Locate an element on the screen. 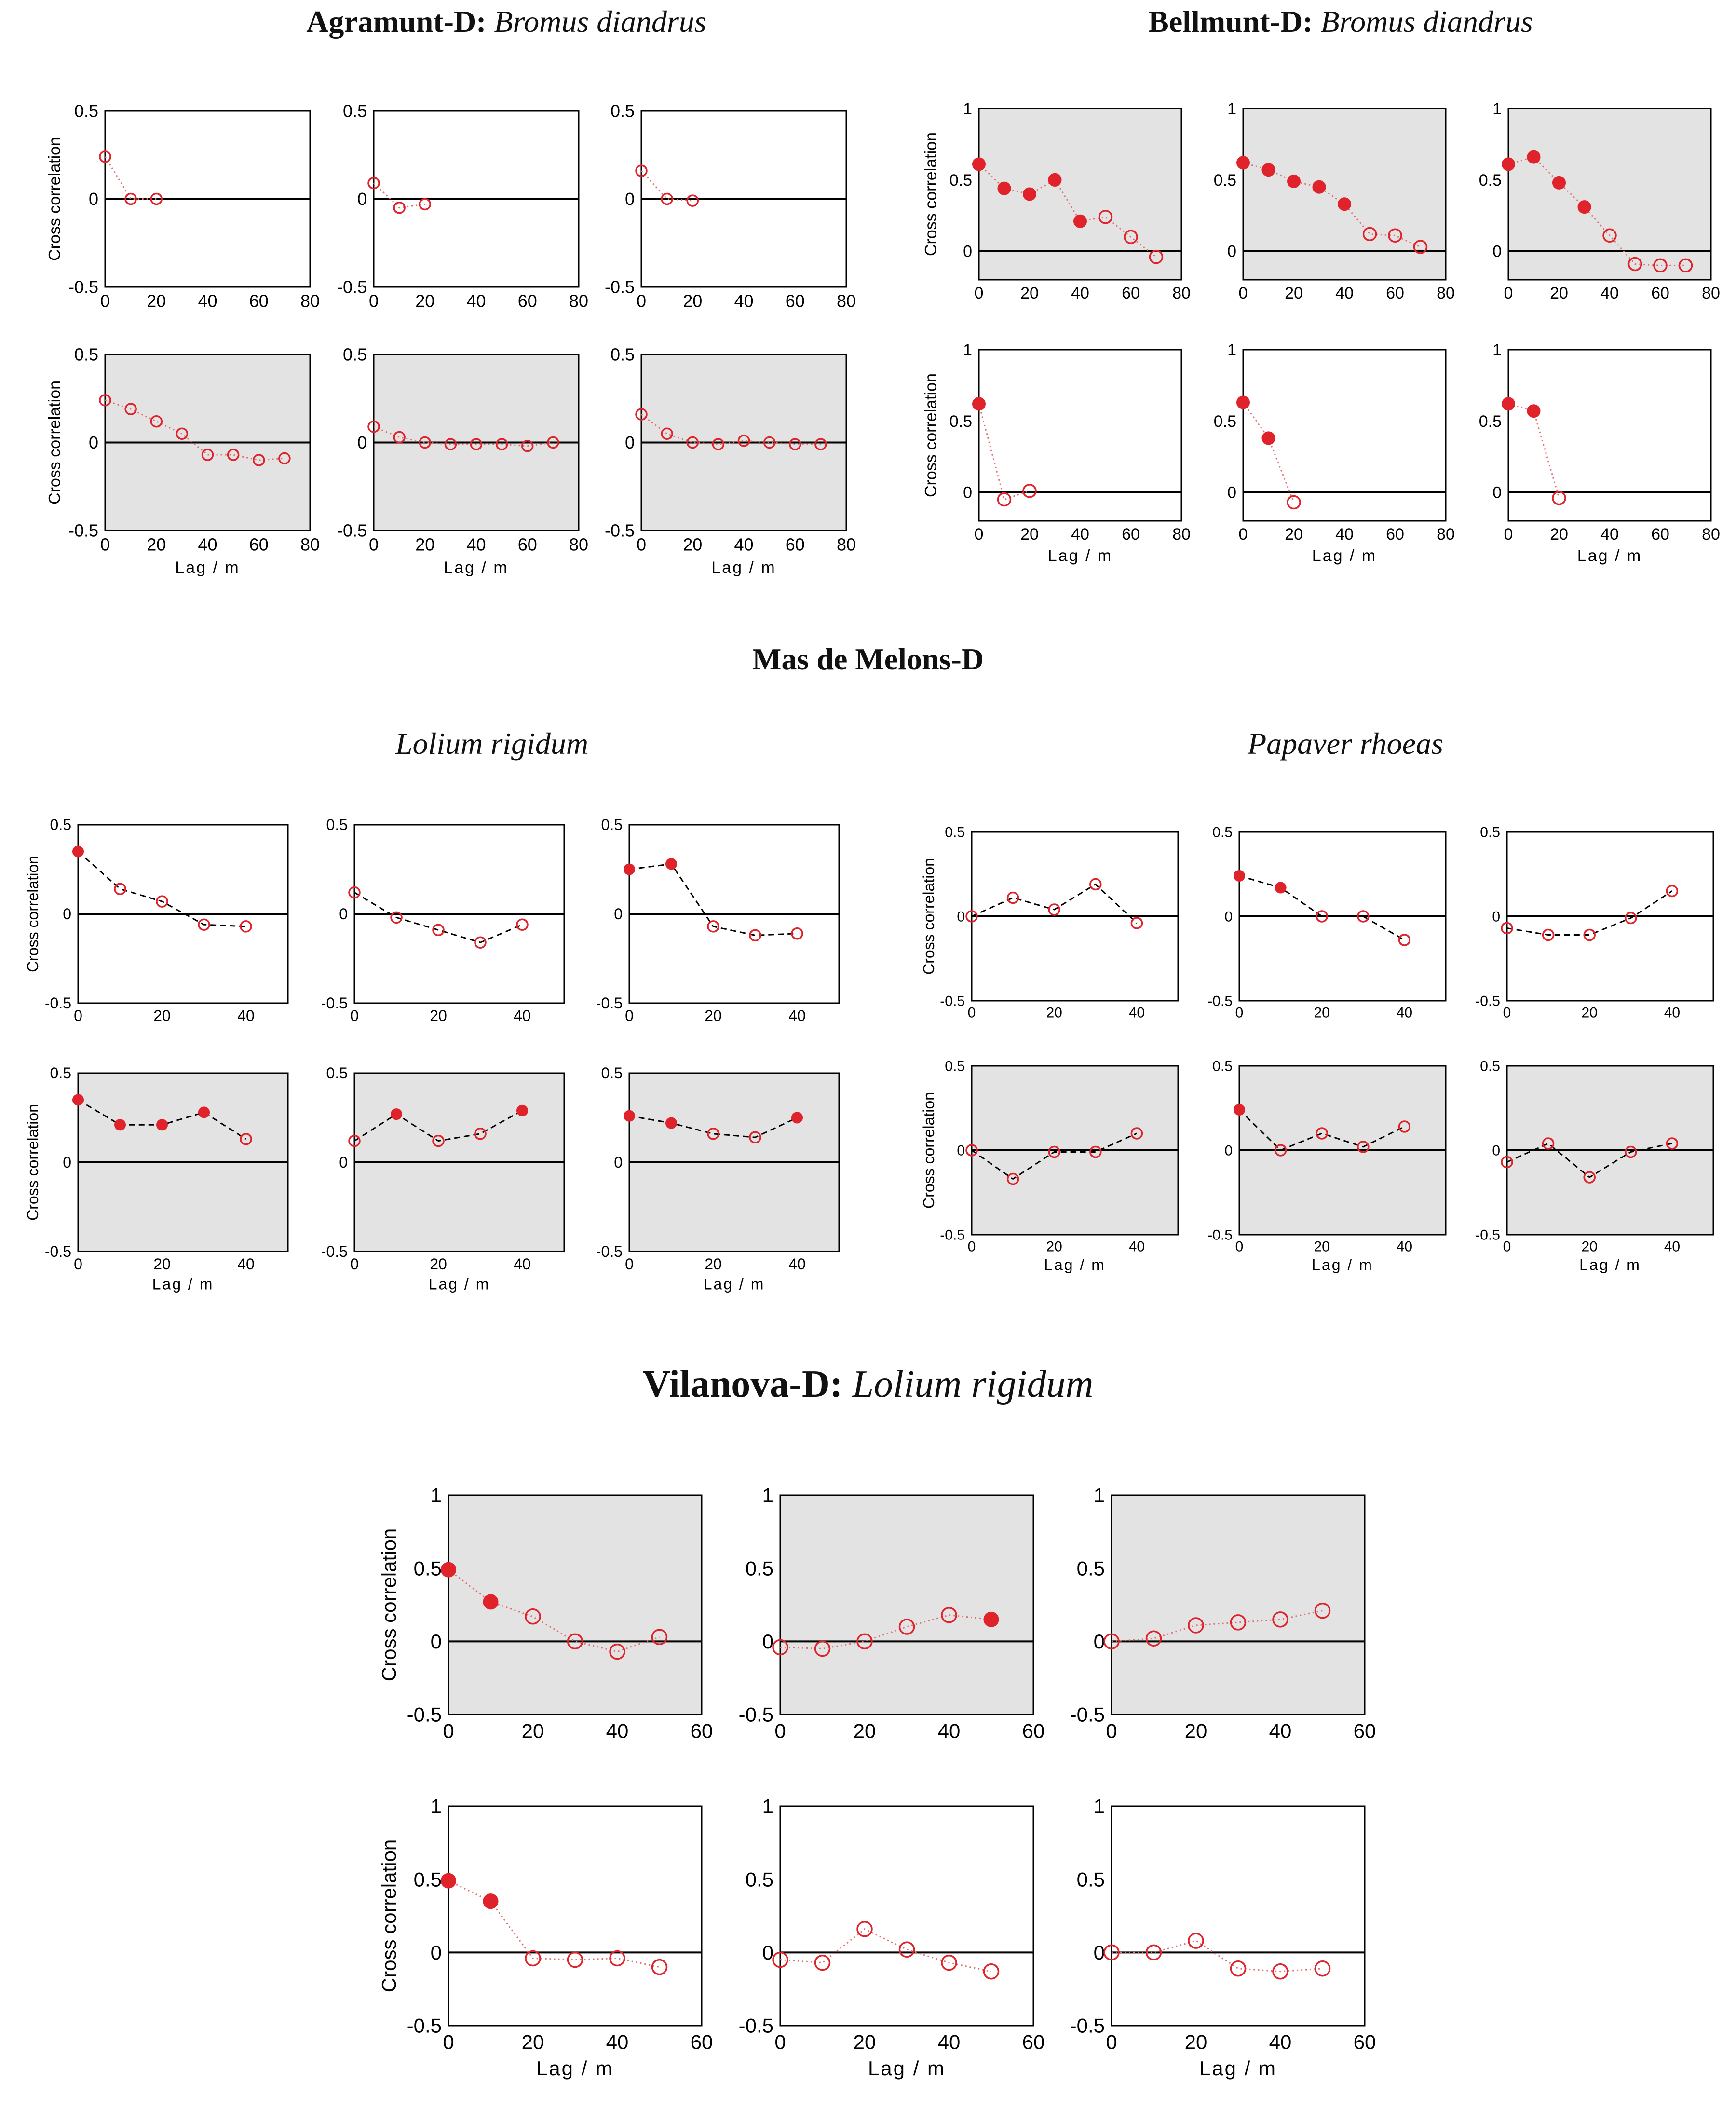 The image size is (1736, 2110). bellmunt-title-species: Bromus diandrus is located at coordinates (1426, 21).